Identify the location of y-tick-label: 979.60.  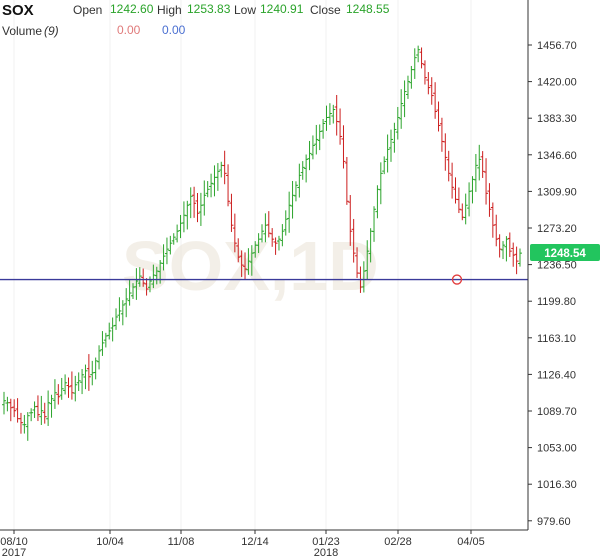
(554, 522).